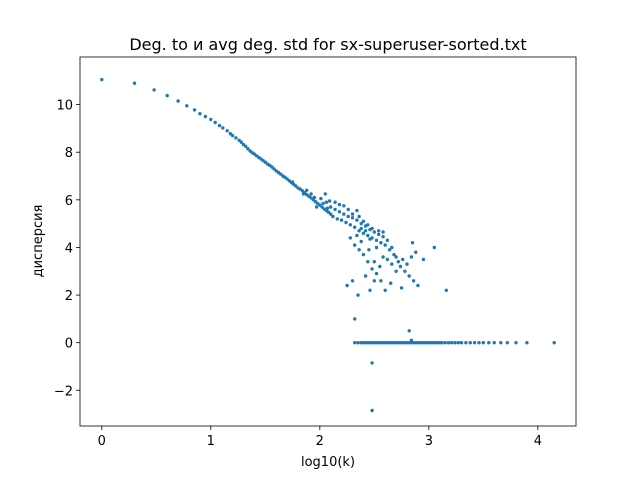  What do you see at coordinates (38, 241) in the screenshot?
I see `y-axis-label: дисперсия` at bounding box center [38, 241].